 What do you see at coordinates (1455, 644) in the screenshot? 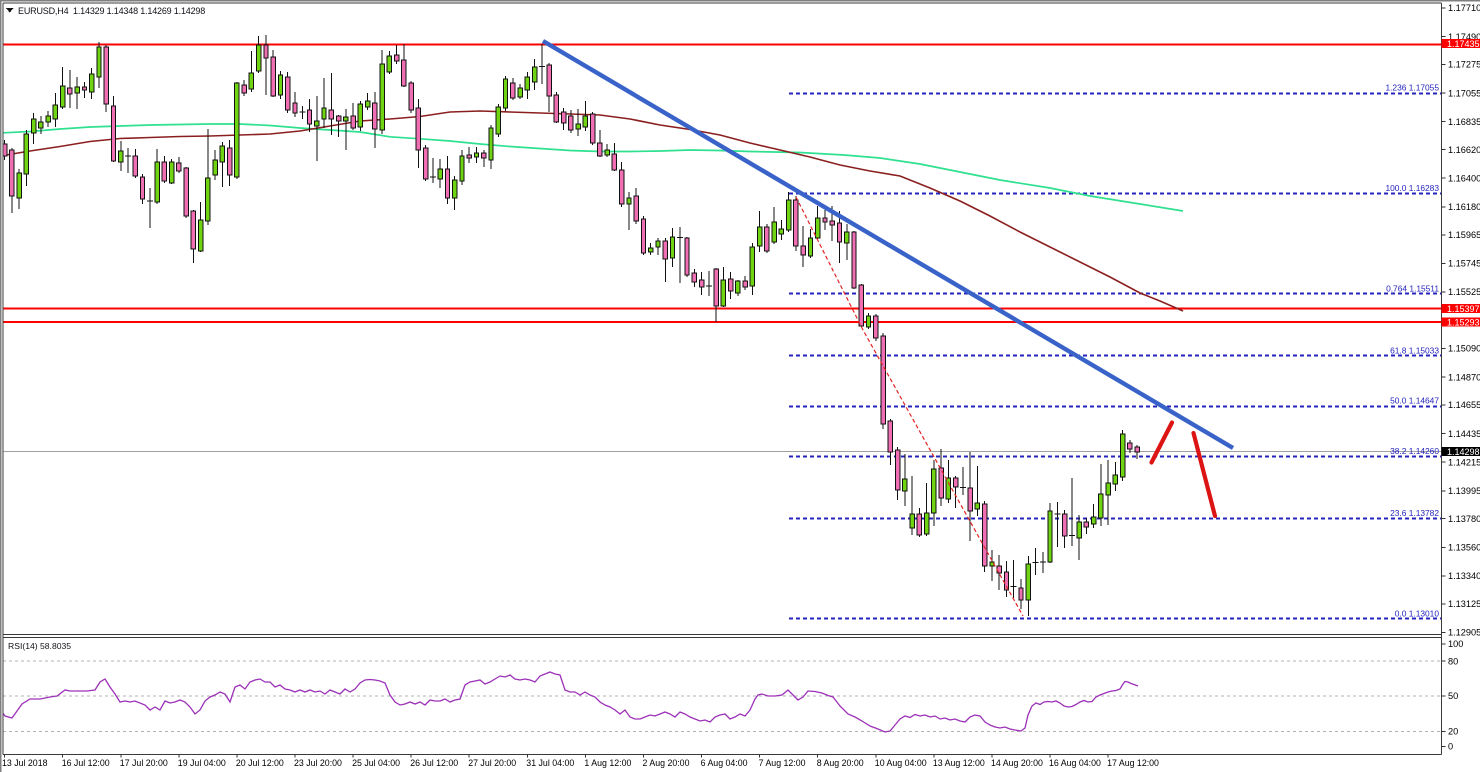
I see `svg-text: 100` at bounding box center [1455, 644].